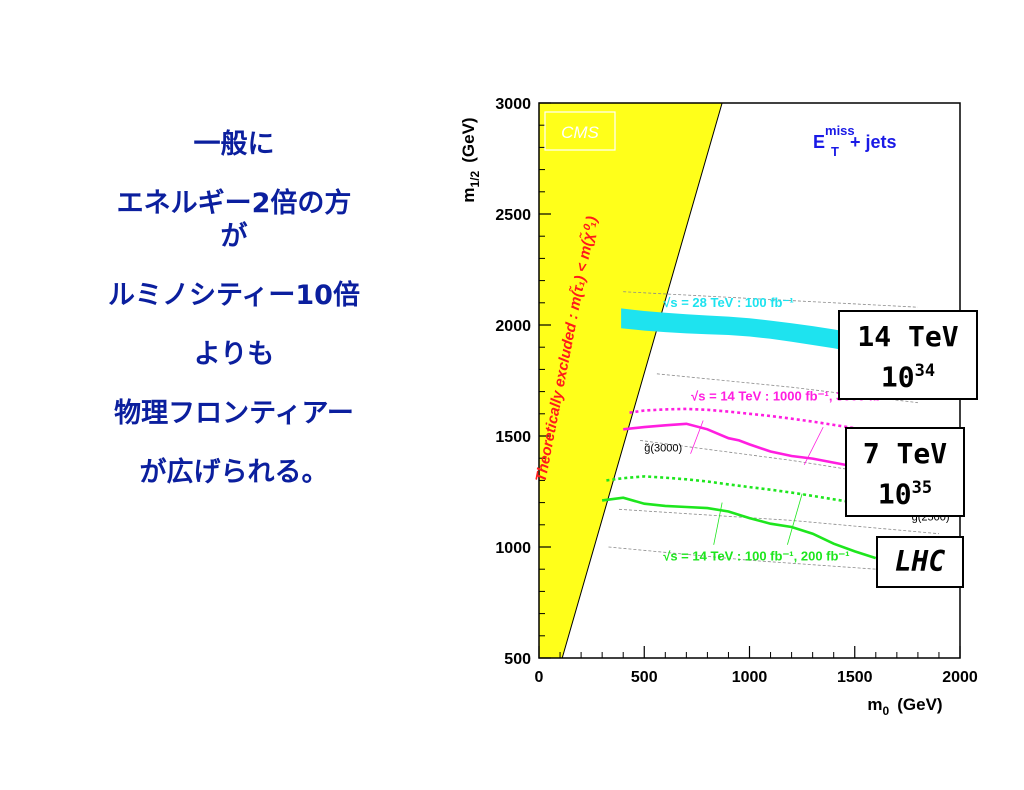 The height and width of the screenshot is (790, 1024). What do you see at coordinates (904, 706) in the screenshot?
I see `x-axis-title: m0 (GeV)` at bounding box center [904, 706].